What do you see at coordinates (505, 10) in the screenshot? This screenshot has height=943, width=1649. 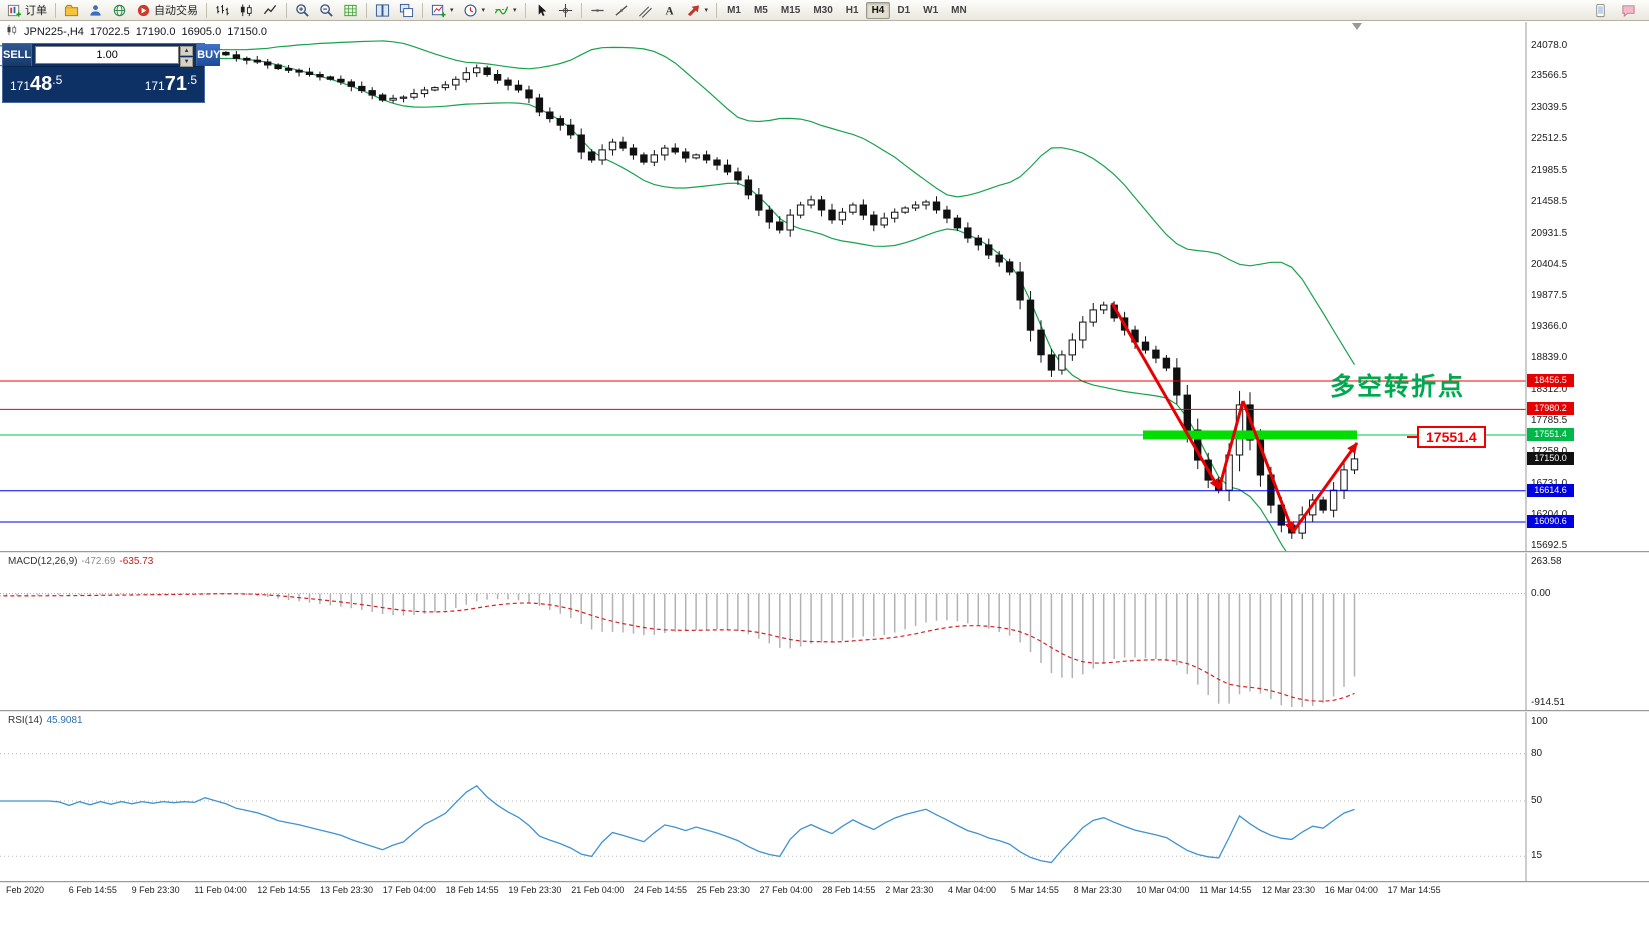 I see `indicators-dropdown: ▾` at bounding box center [505, 10].